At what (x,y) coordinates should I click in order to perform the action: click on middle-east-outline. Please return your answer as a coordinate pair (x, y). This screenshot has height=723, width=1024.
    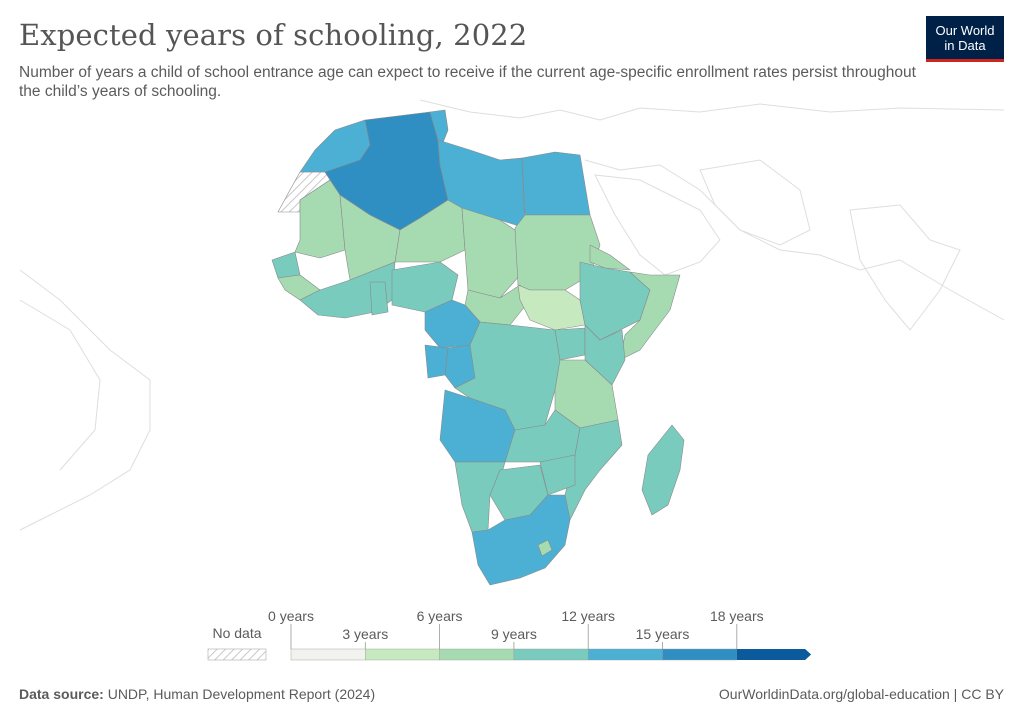
    Looking at the image, I should click on (794, 240).